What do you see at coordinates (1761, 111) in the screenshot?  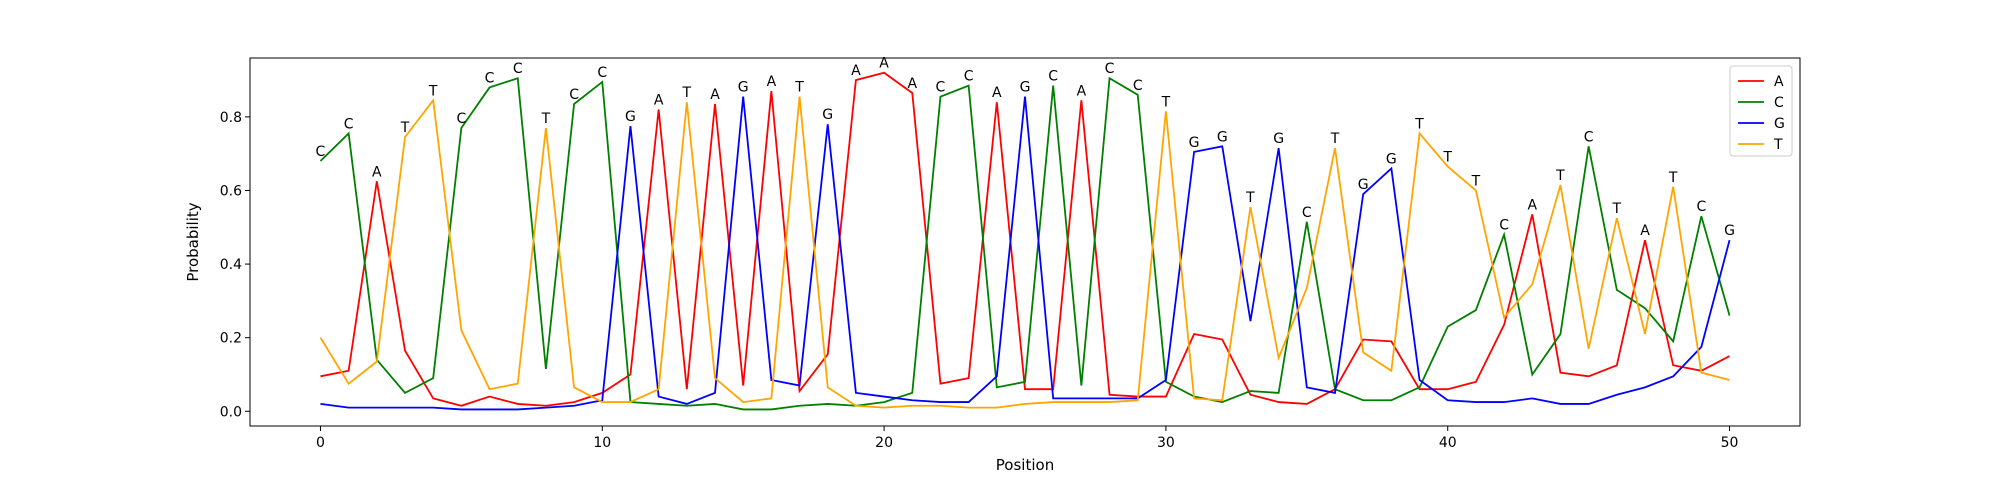 I see `legend-box` at bounding box center [1761, 111].